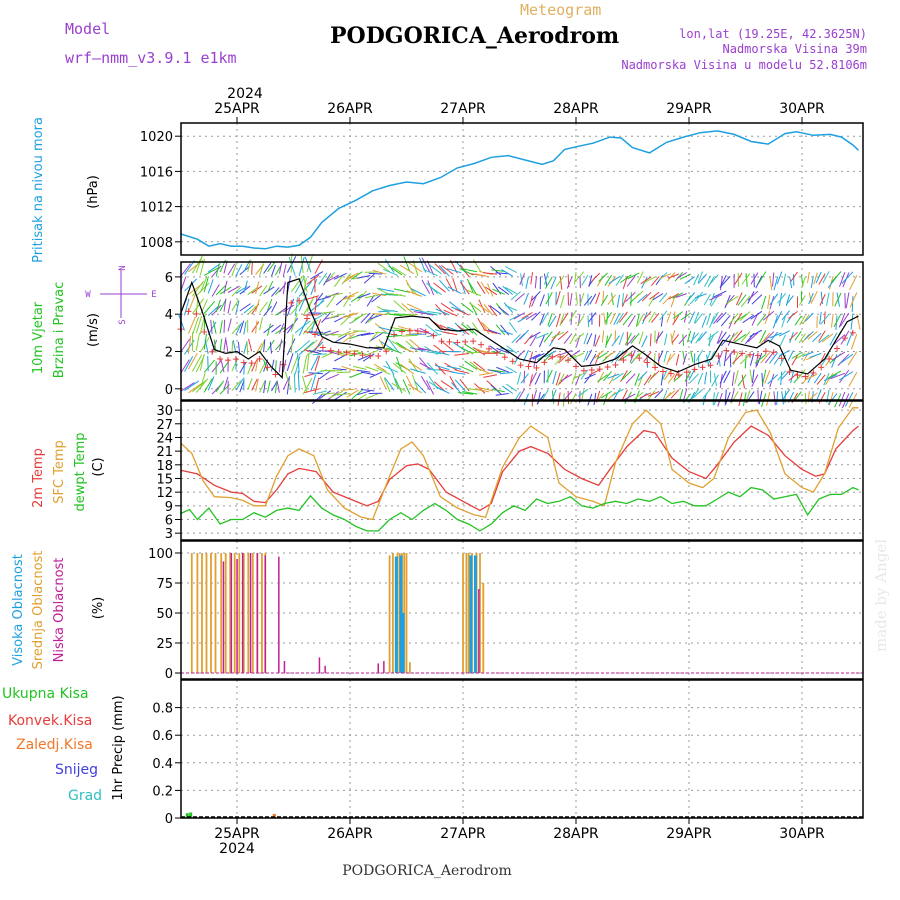  Describe the element at coordinates (164, 493) in the screenshot. I see `y-tick-label: 12` at that location.